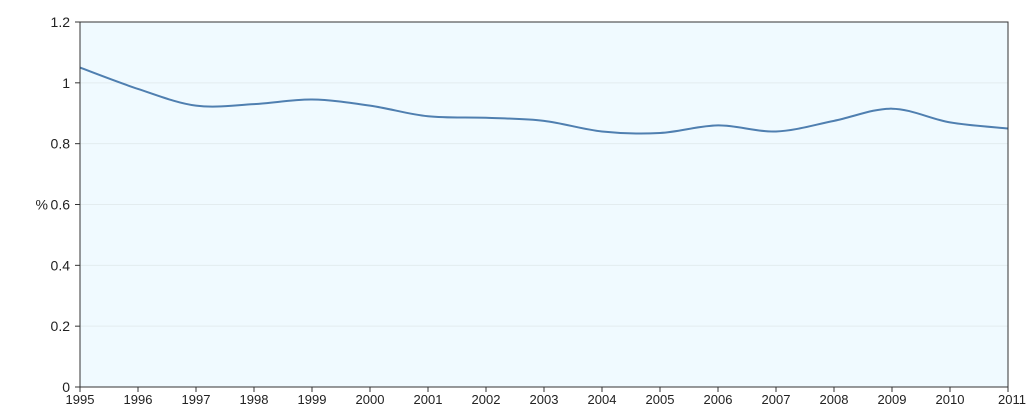  I want to click on x-tick-label: 1997, so click(196, 399).